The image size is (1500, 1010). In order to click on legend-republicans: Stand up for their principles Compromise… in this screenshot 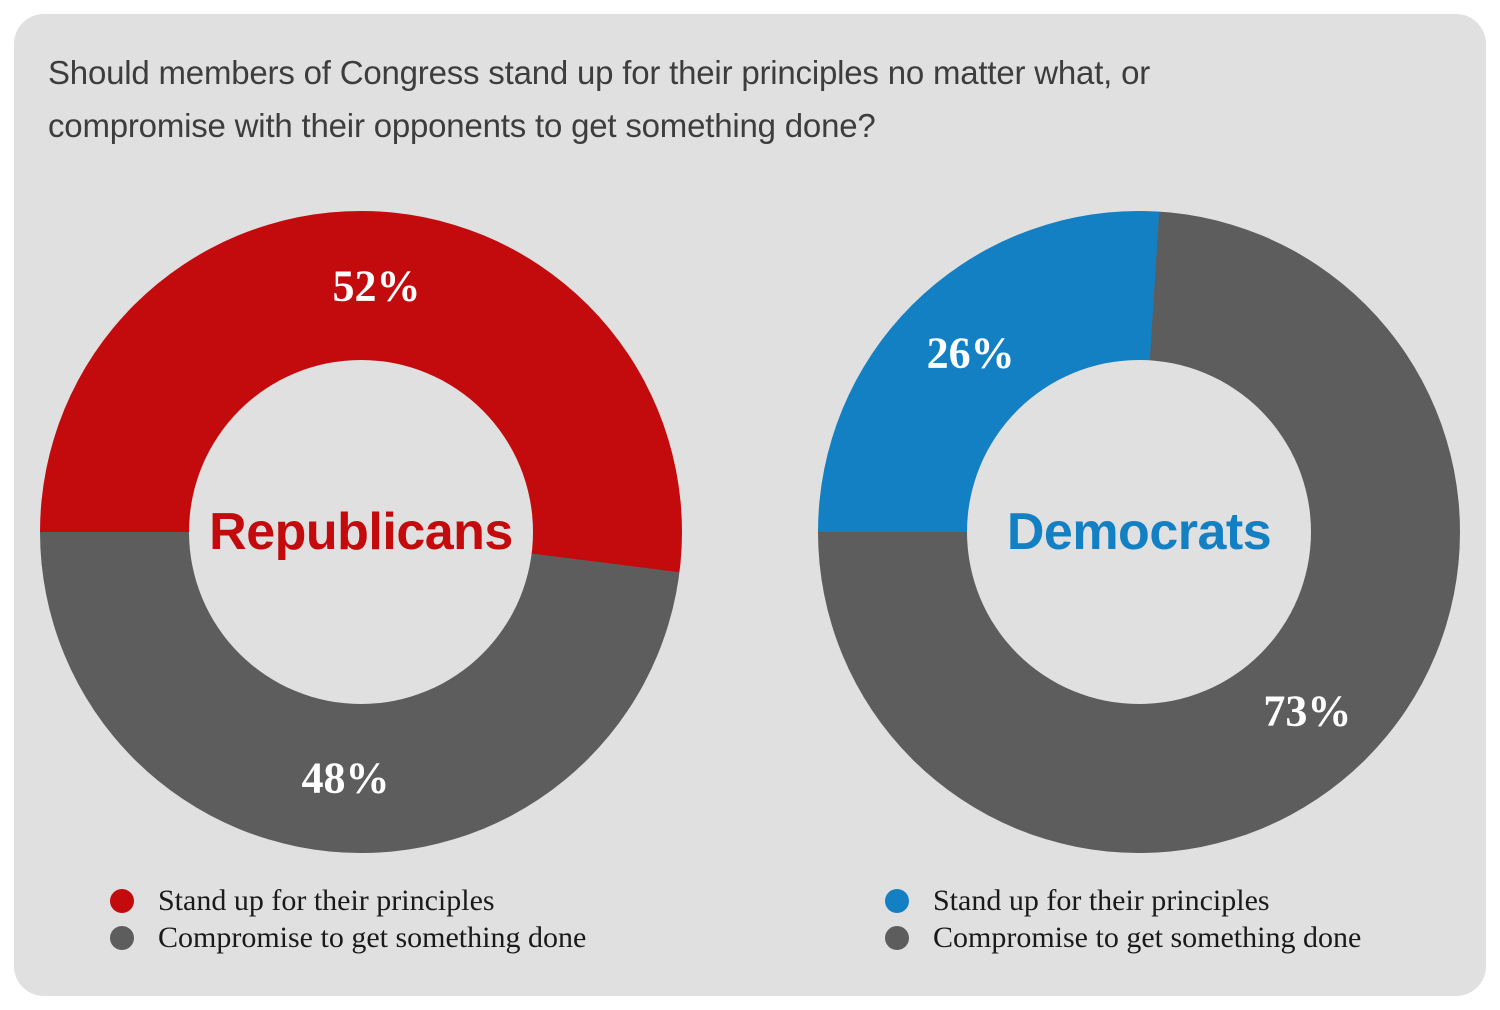, I will do `click(348, 919)`.